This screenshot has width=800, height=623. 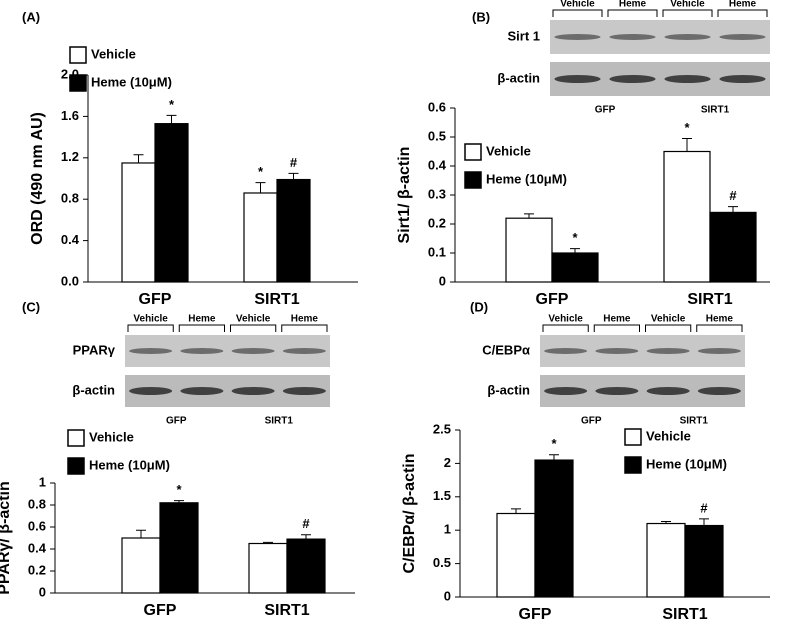 I want to click on y-tick-label: 2.5, so click(x=442, y=428).